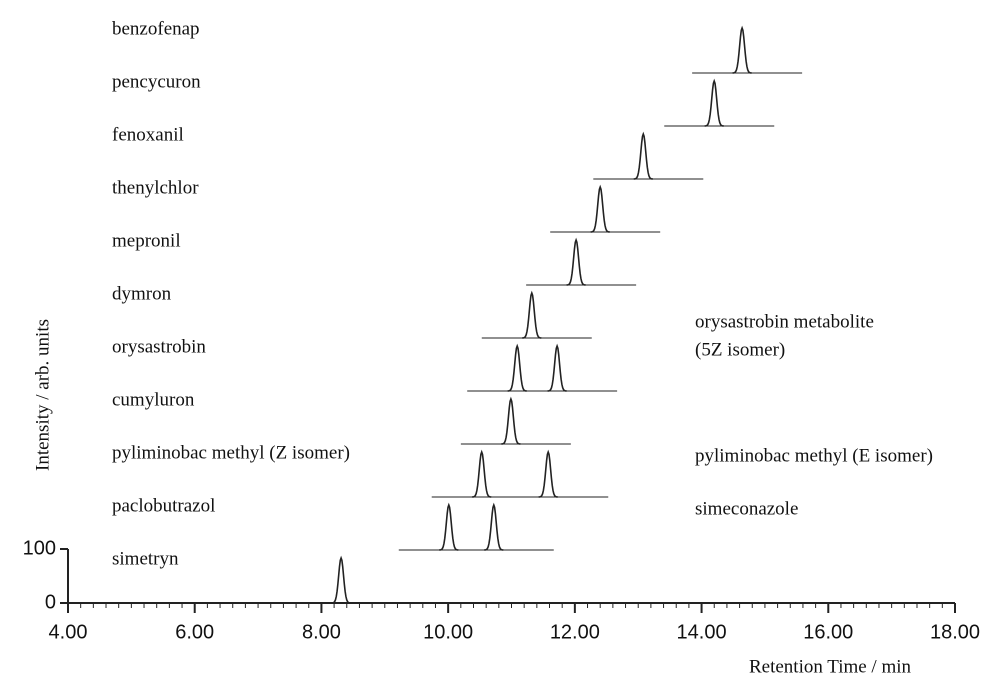  Describe the element at coordinates (153, 399) in the screenshot. I see `compound-label: cumyluron` at that location.